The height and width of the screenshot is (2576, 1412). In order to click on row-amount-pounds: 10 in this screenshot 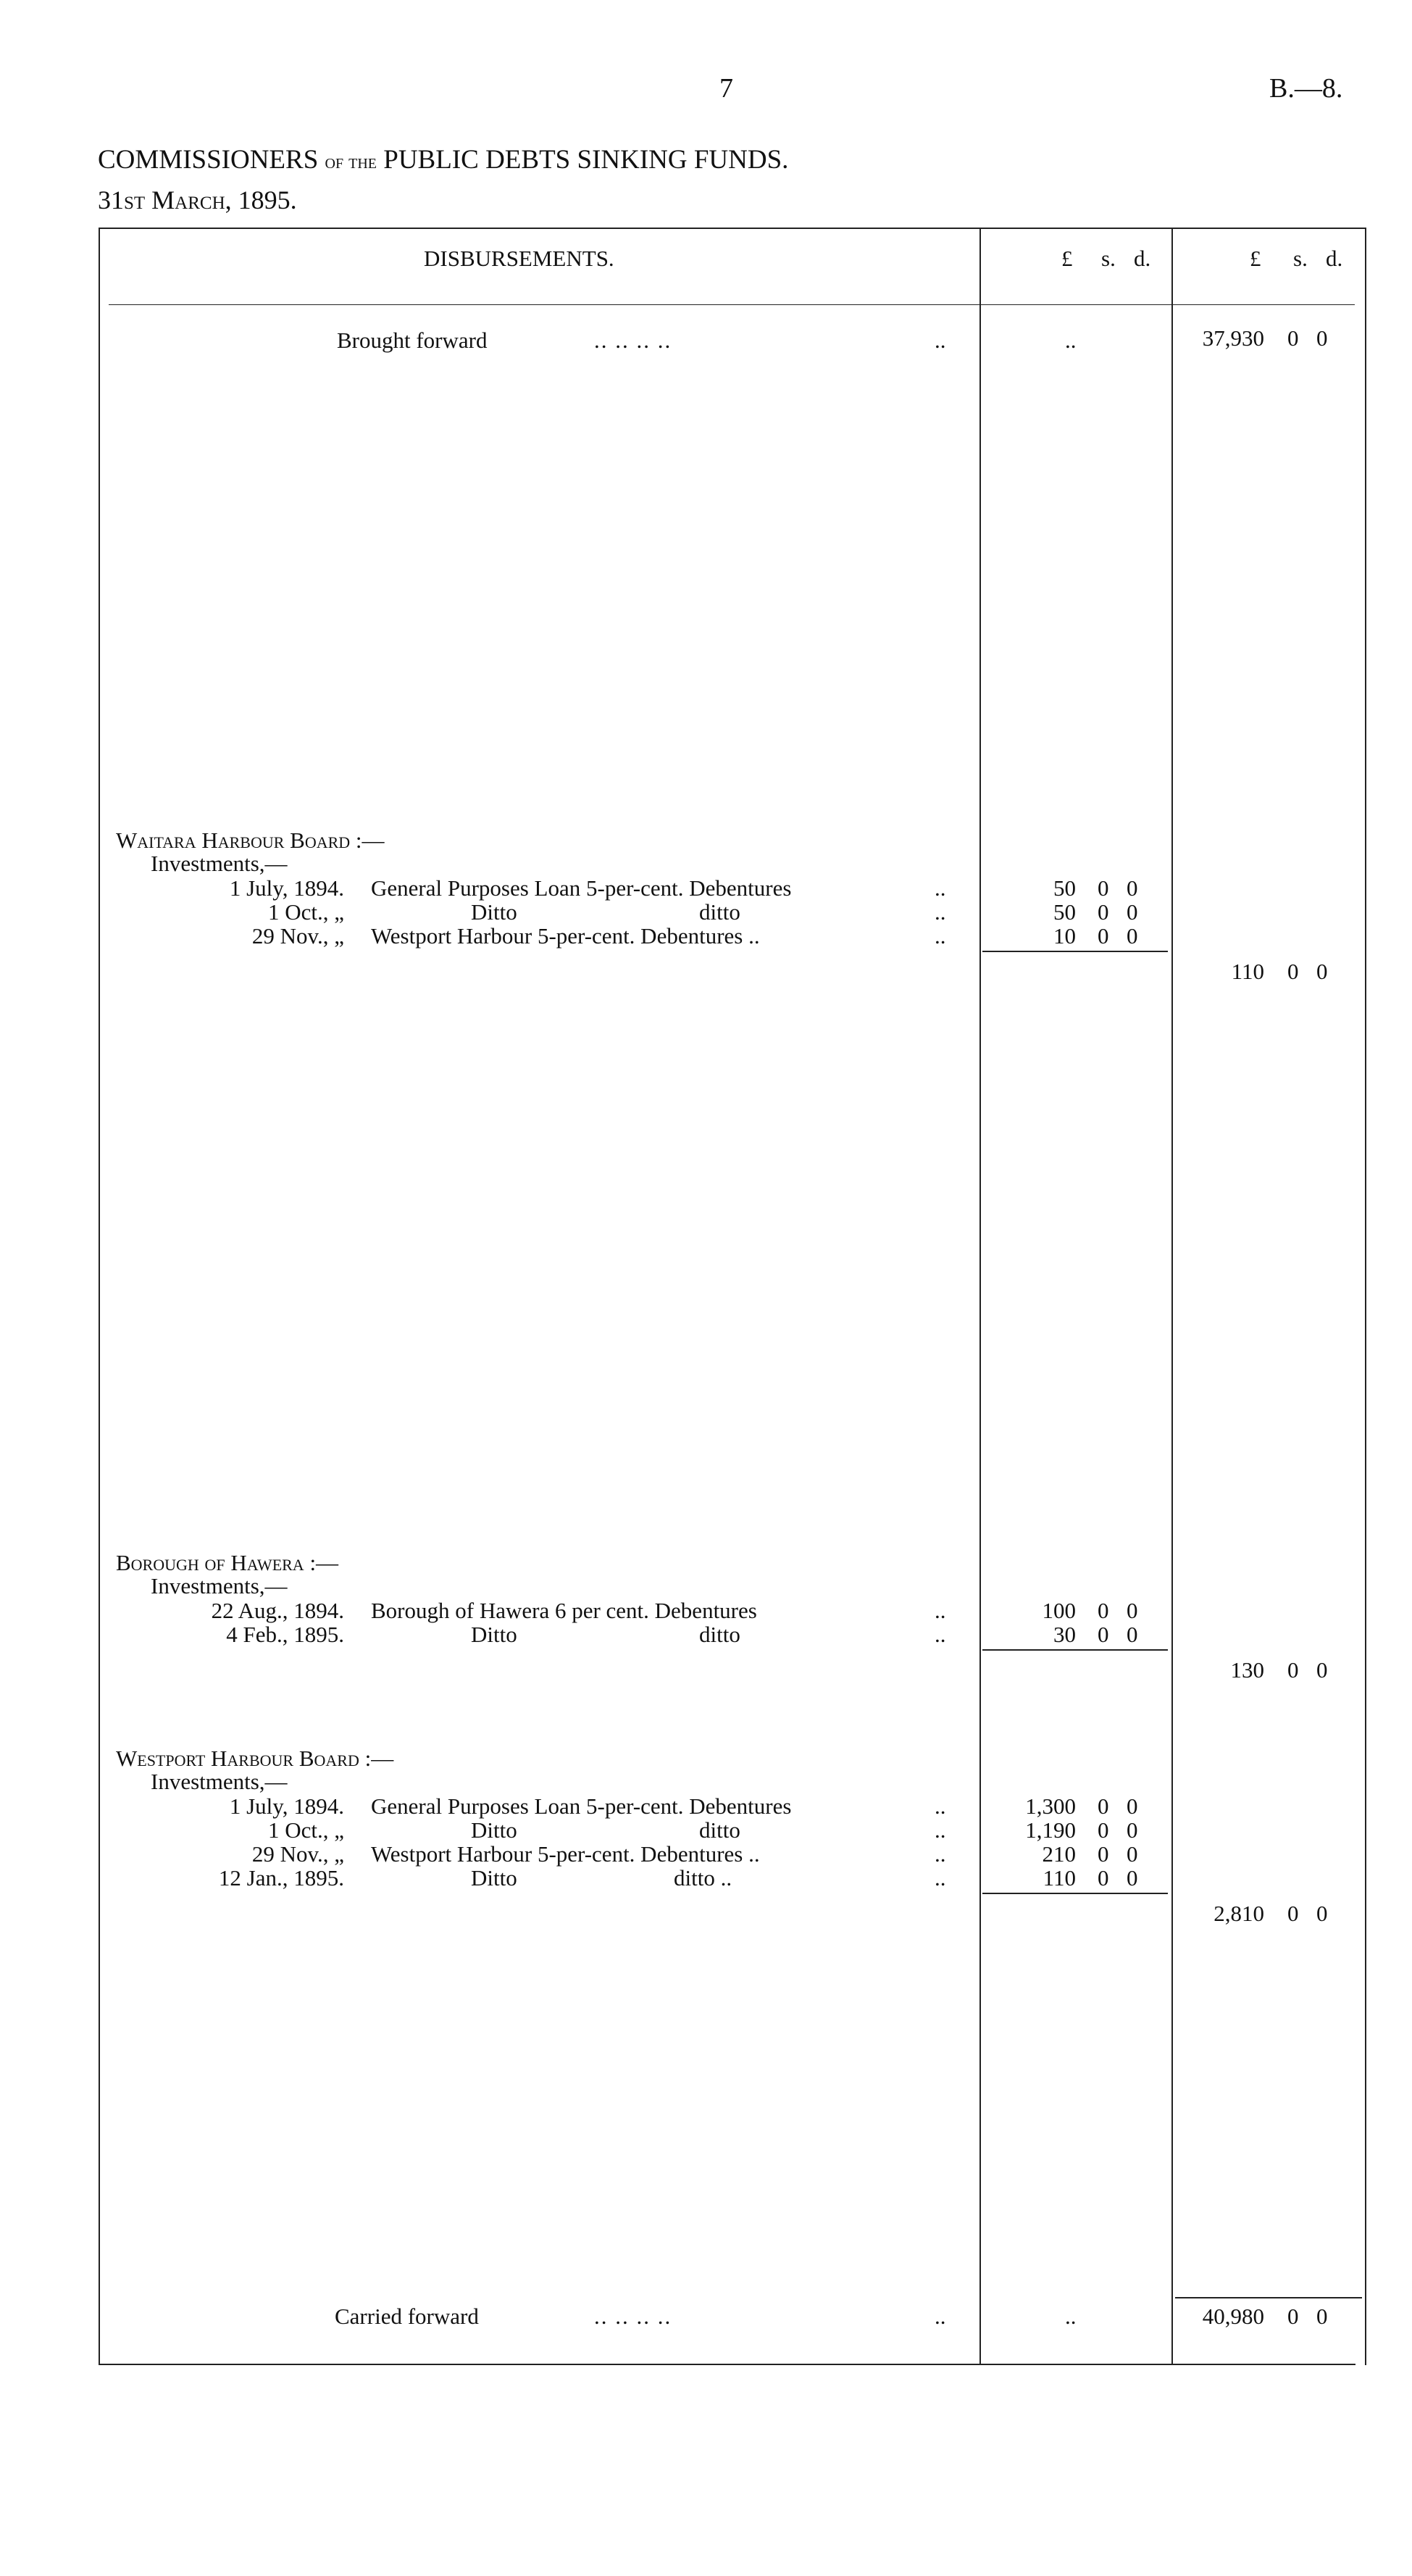, I will do `click(1064, 936)`.